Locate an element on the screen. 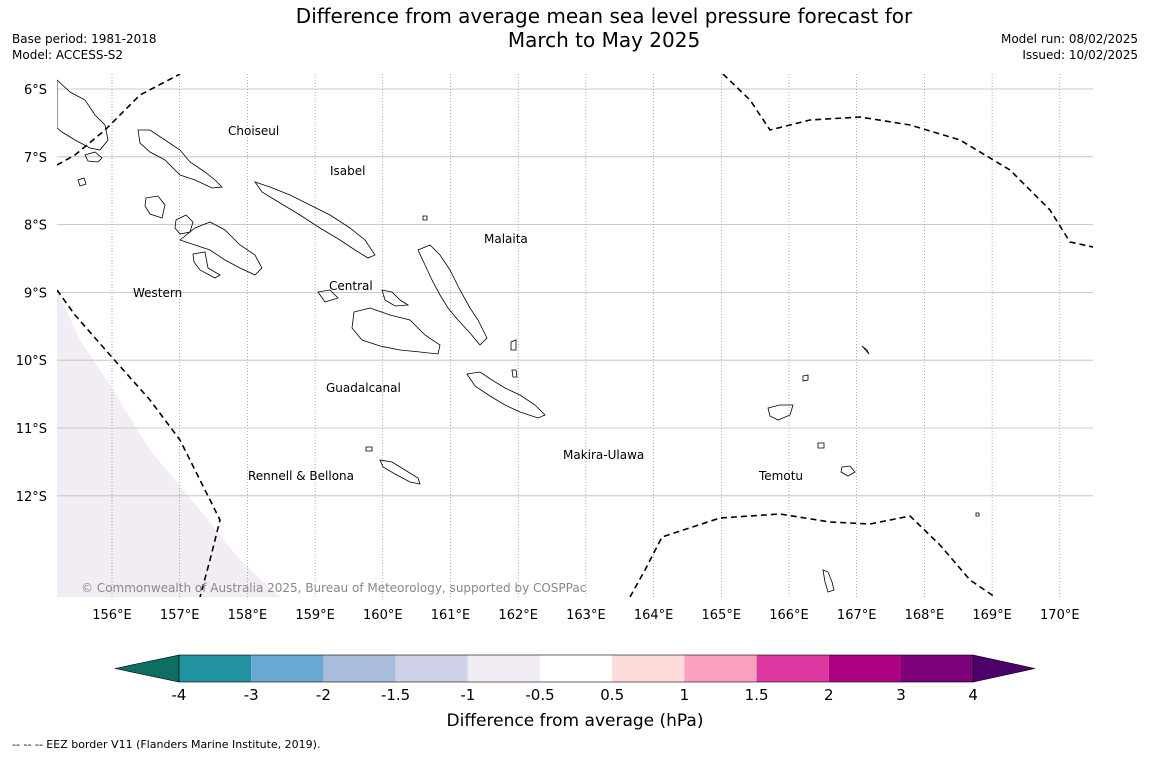 This screenshot has width=1150, height=758. longitude-label: 168°E is located at coordinates (925, 615).